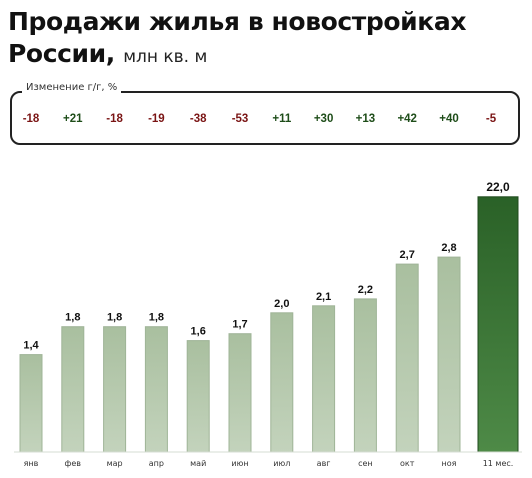  Describe the element at coordinates (449, 463) in the screenshot. I see `category-label: ноя` at that location.